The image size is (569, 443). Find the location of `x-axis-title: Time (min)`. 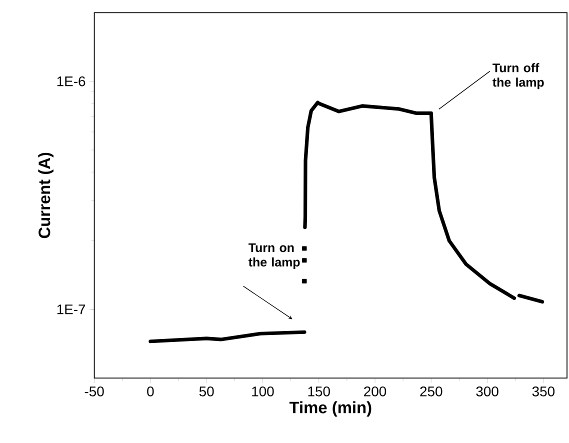

x-axis-title: Time (min) is located at coordinates (330, 409).